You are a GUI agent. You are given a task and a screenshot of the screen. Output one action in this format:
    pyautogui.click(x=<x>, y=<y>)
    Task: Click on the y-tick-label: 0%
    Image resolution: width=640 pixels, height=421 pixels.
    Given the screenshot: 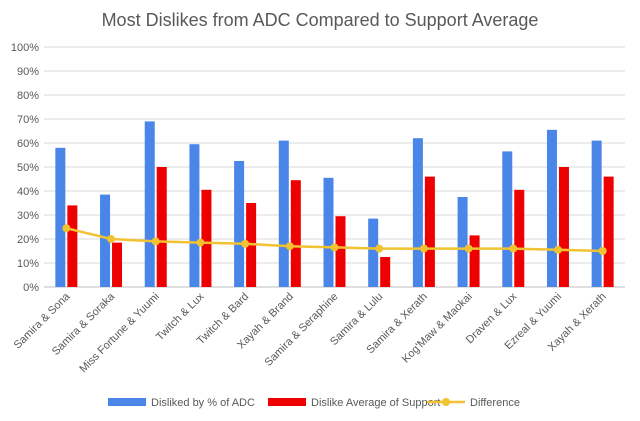 What is the action you would take?
    pyautogui.click(x=31, y=288)
    